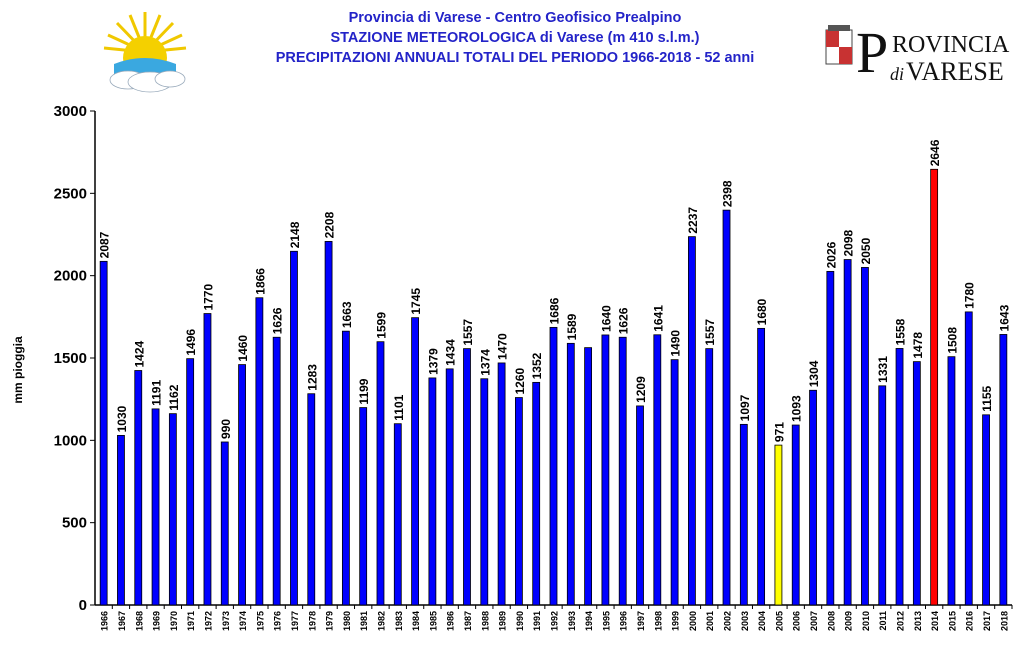 The height and width of the screenshot is (668, 1024). Describe the element at coordinates (451, 621) in the screenshot. I see `x-tick-label-1986: 1986` at that location.